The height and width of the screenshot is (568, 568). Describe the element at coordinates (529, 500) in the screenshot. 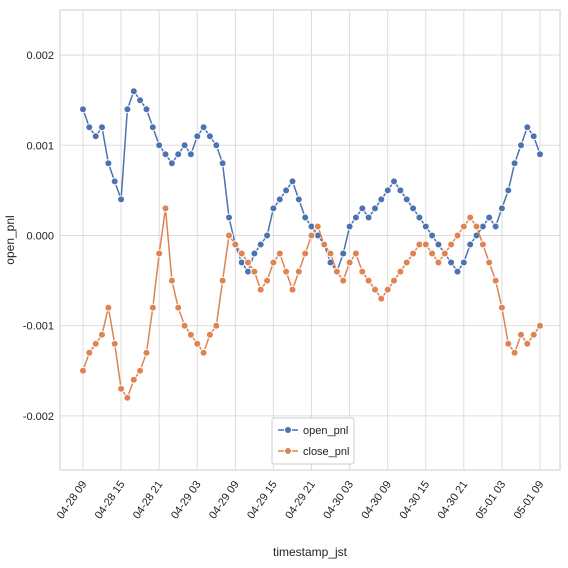

I see `x-tick-label: 05-01 09` at that location.